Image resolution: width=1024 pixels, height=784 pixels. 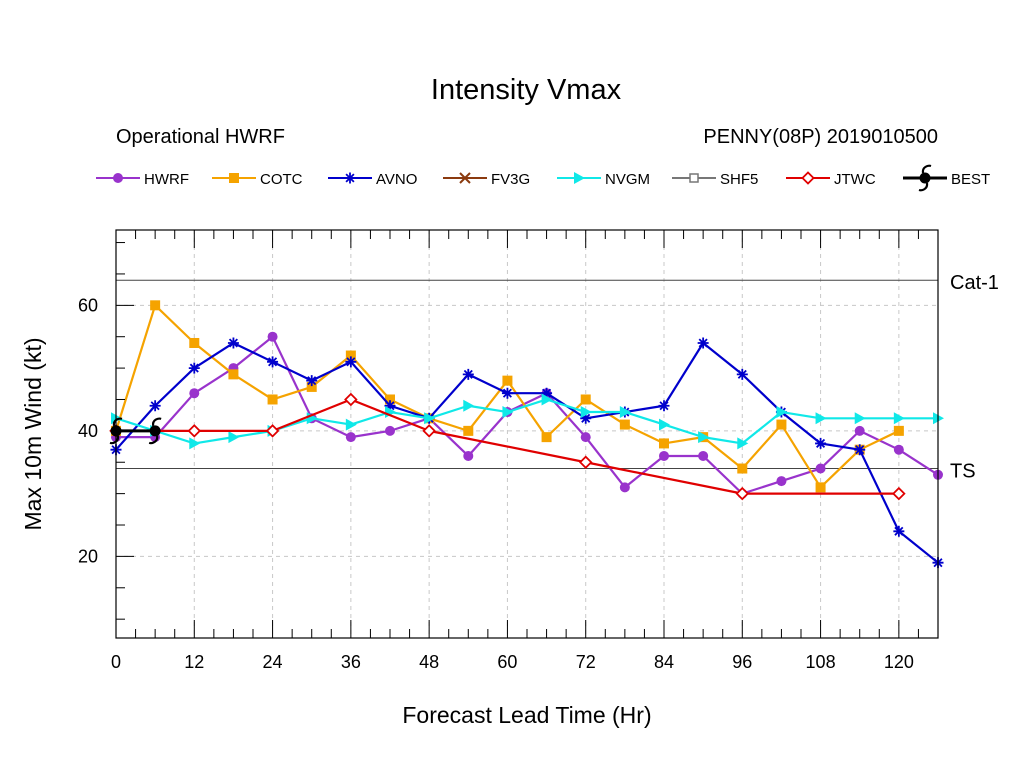 What do you see at coordinates (507, 662) in the screenshot?
I see `x-tick-label: 60` at bounding box center [507, 662].